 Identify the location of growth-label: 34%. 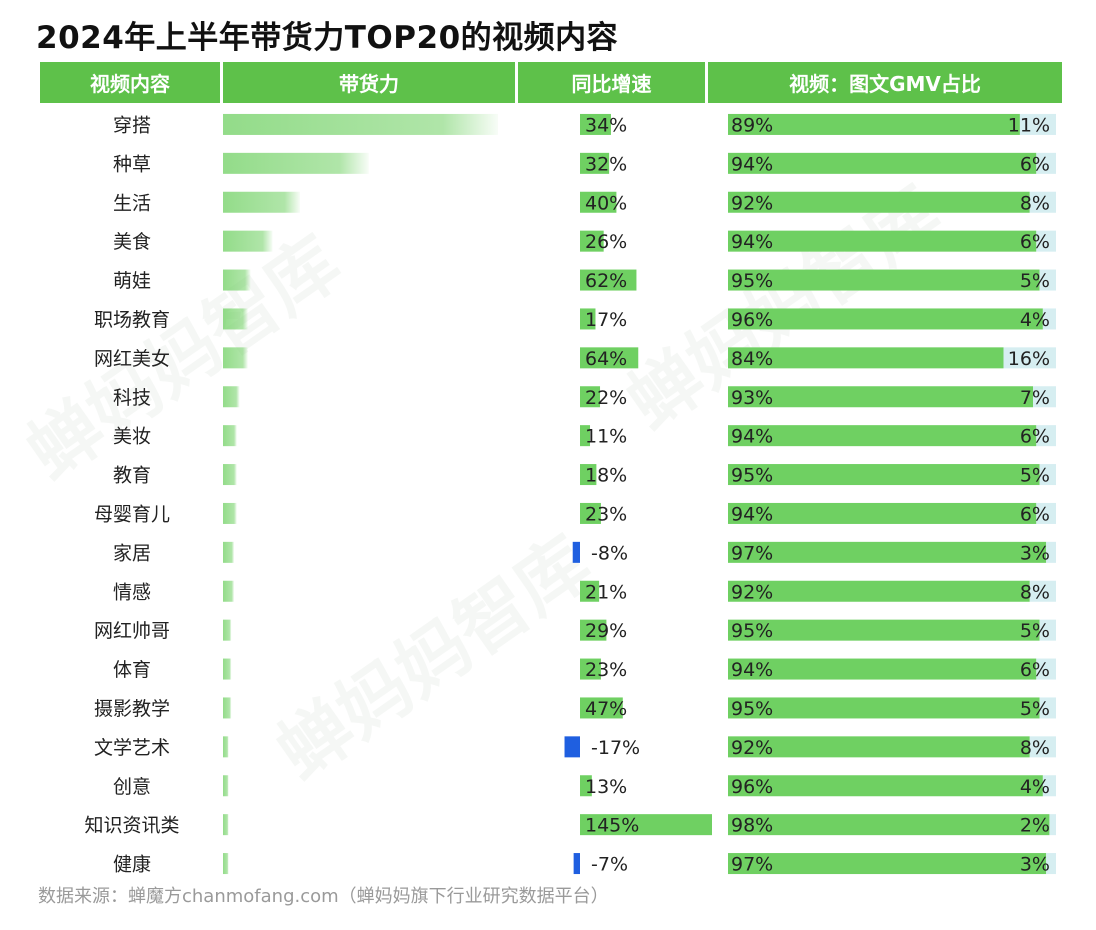
(606, 125).